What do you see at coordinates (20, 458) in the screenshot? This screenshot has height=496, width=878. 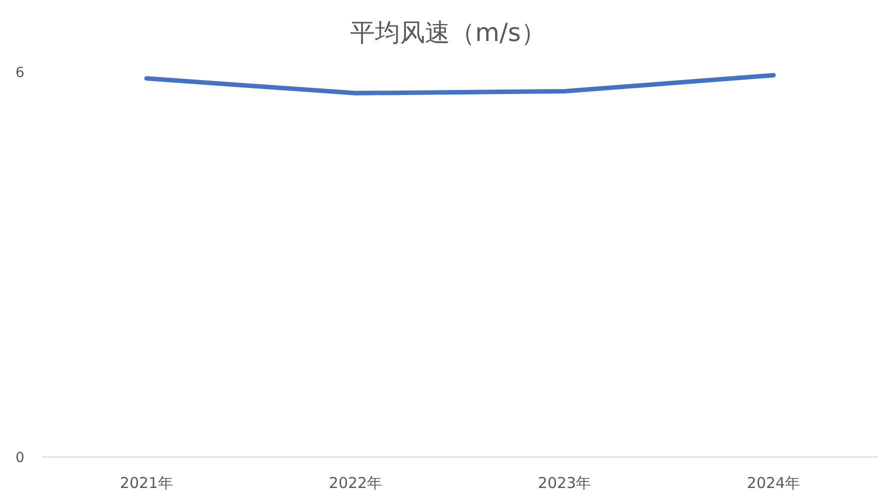 I see `y-tick-label: 0` at bounding box center [20, 458].